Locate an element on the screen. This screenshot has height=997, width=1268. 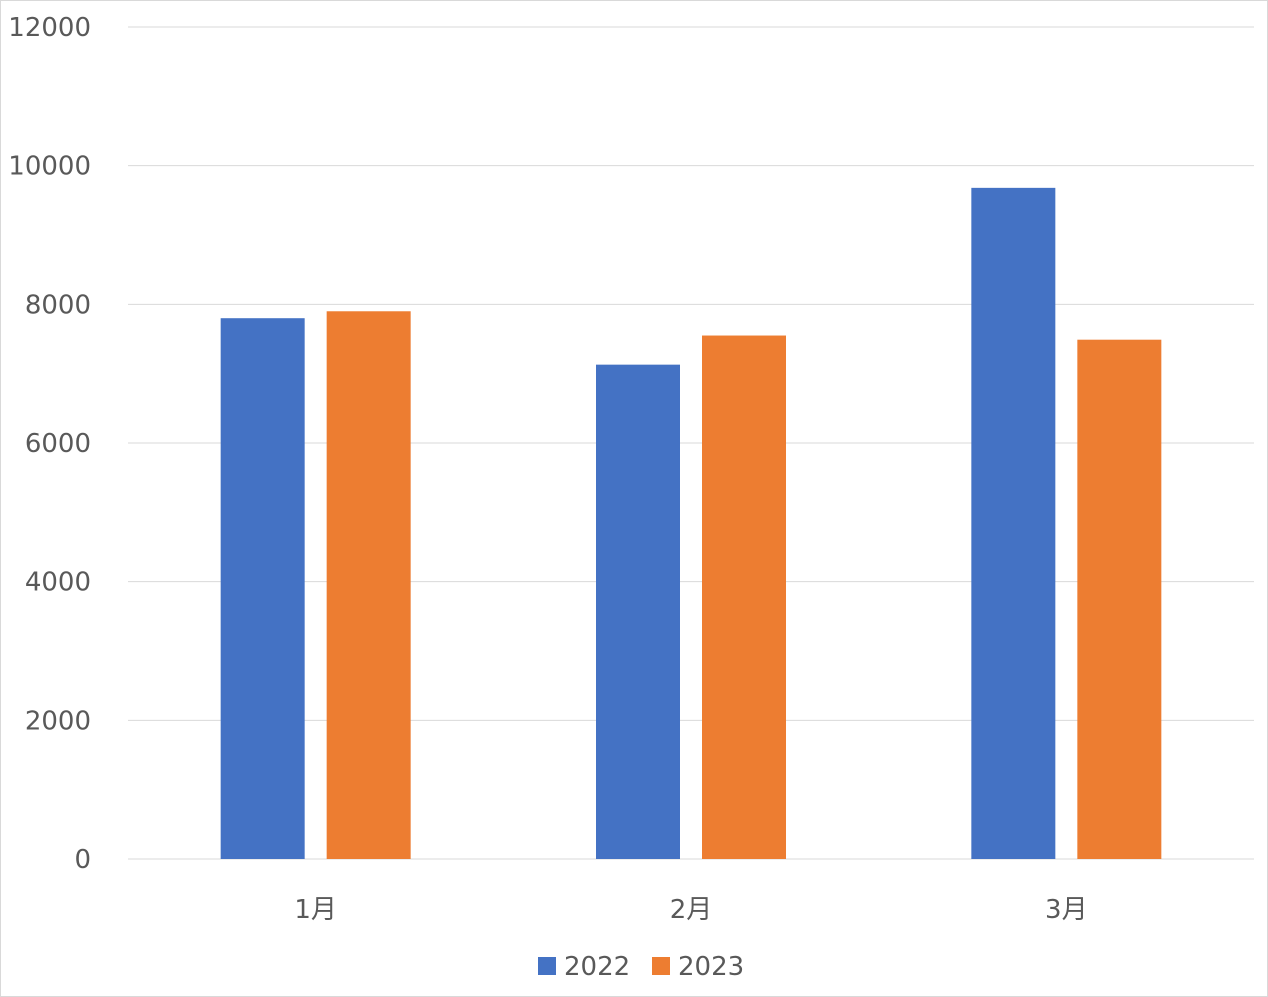
y-tick-label: 6000 is located at coordinates (58, 444).